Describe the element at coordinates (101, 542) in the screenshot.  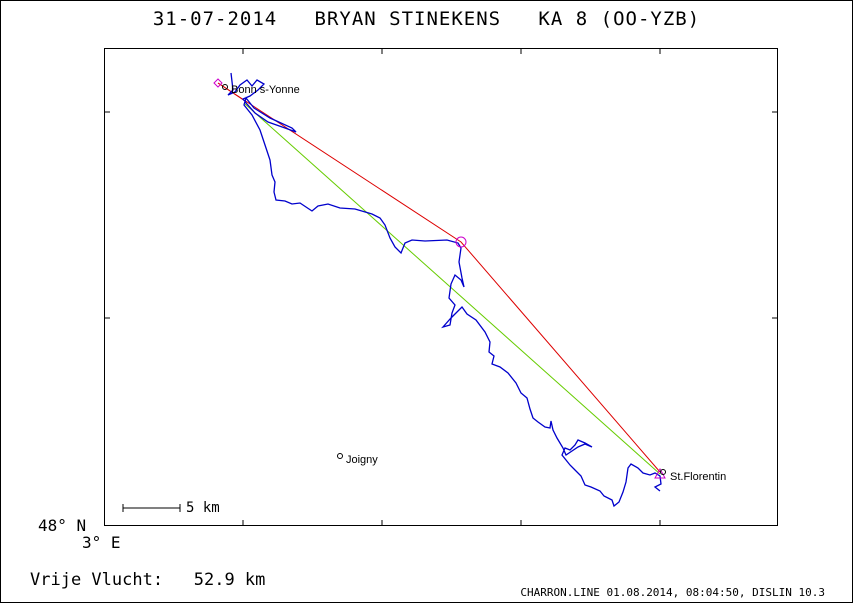
I see `longitude-label: 3° E` at that location.